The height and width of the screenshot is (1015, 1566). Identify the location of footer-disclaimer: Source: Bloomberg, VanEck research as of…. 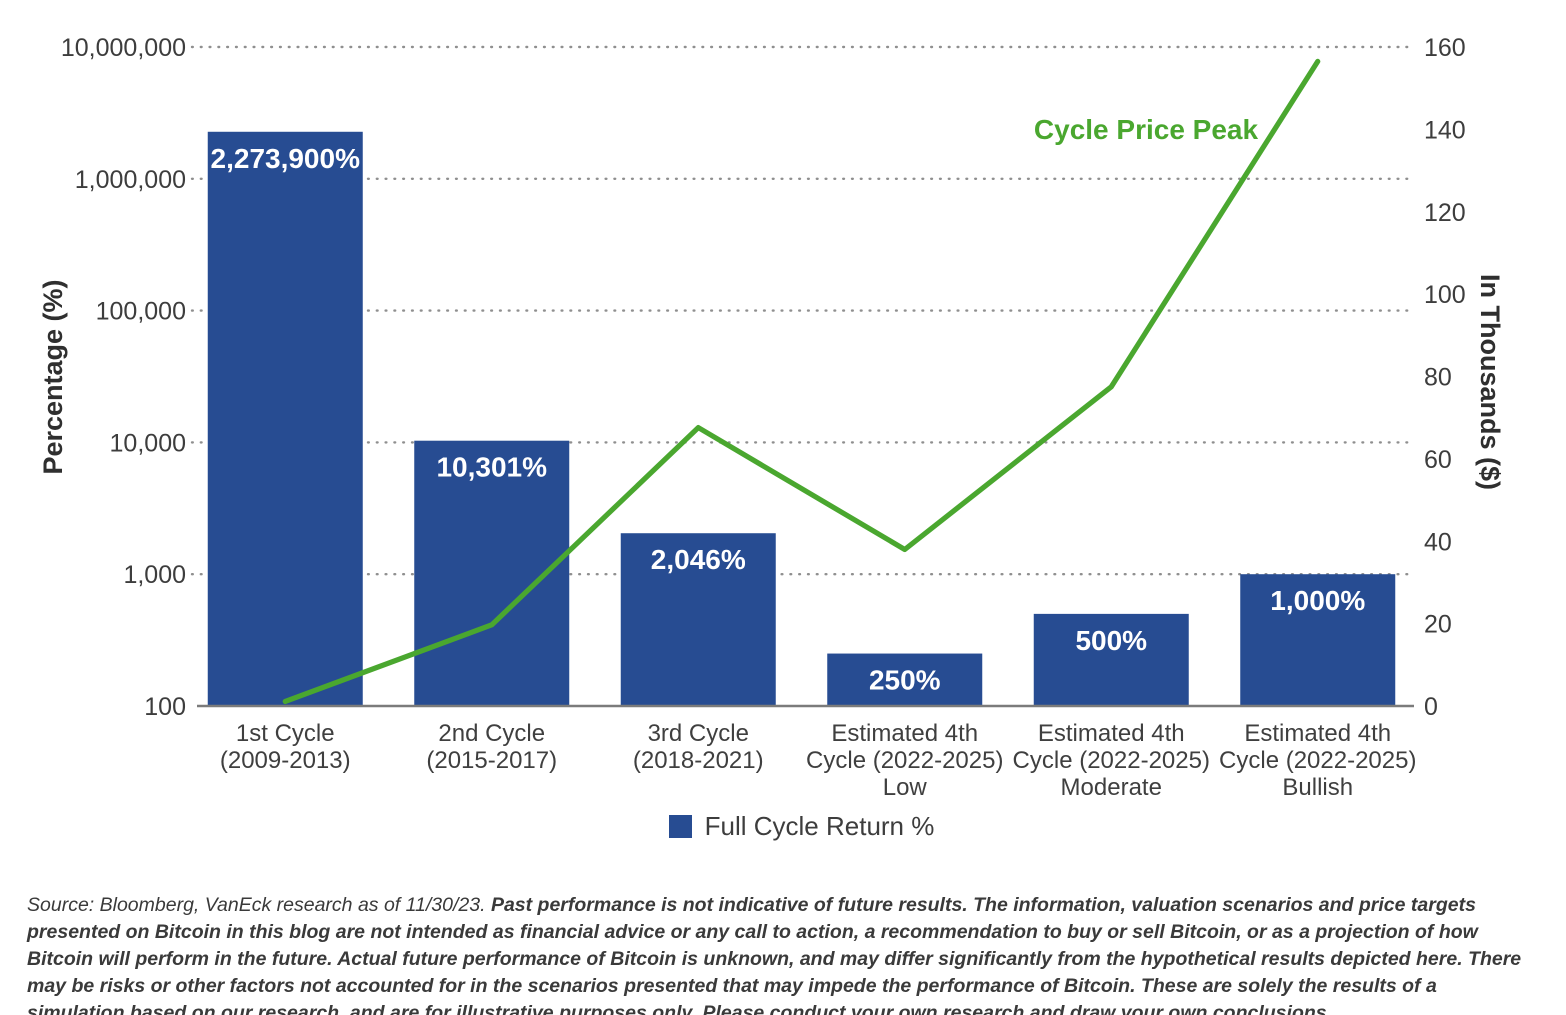
(783, 953).